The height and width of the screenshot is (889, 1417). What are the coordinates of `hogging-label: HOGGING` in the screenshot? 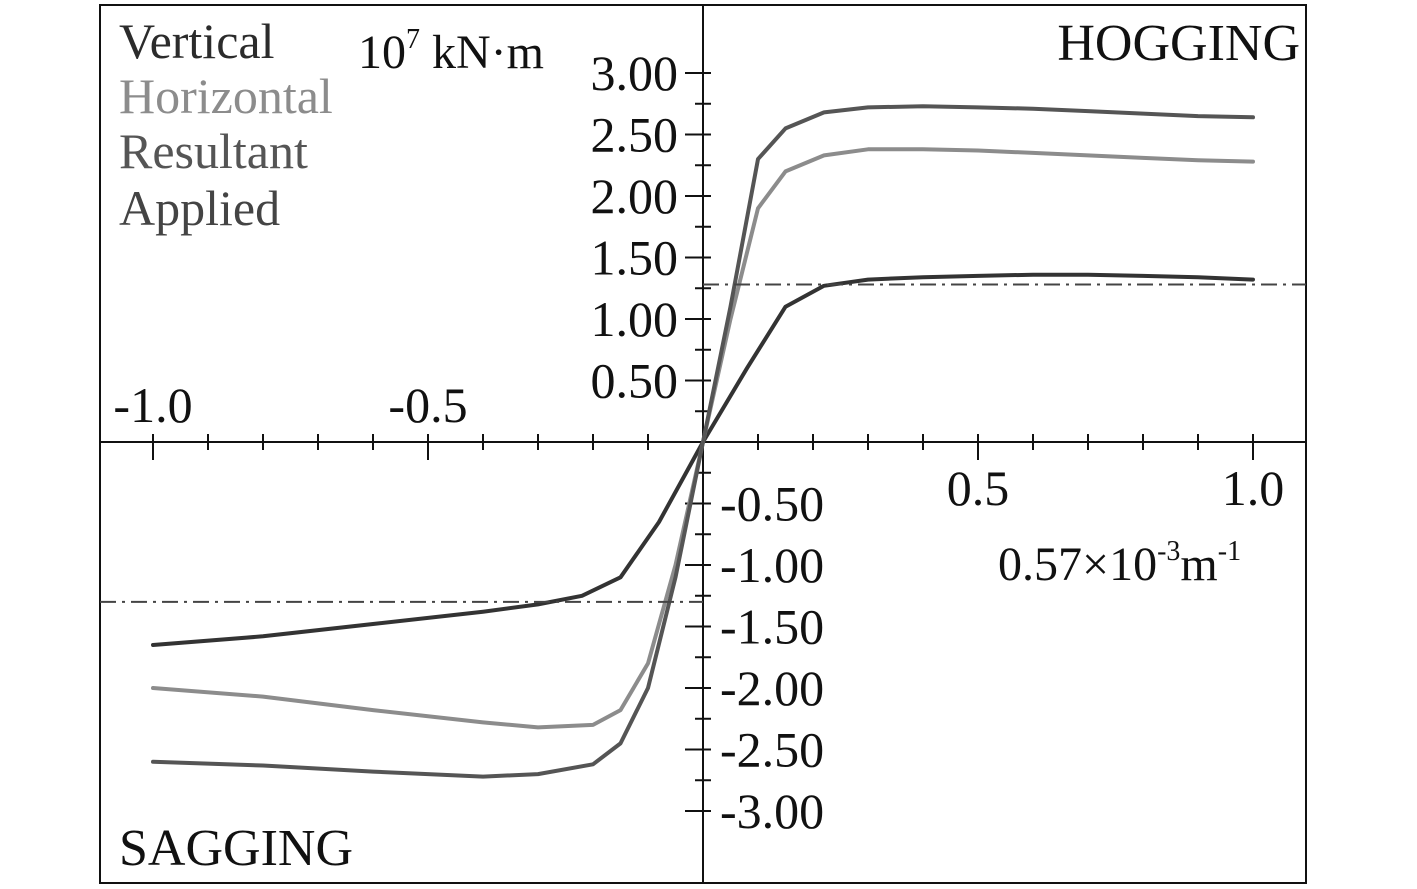 It's located at (1178, 43).